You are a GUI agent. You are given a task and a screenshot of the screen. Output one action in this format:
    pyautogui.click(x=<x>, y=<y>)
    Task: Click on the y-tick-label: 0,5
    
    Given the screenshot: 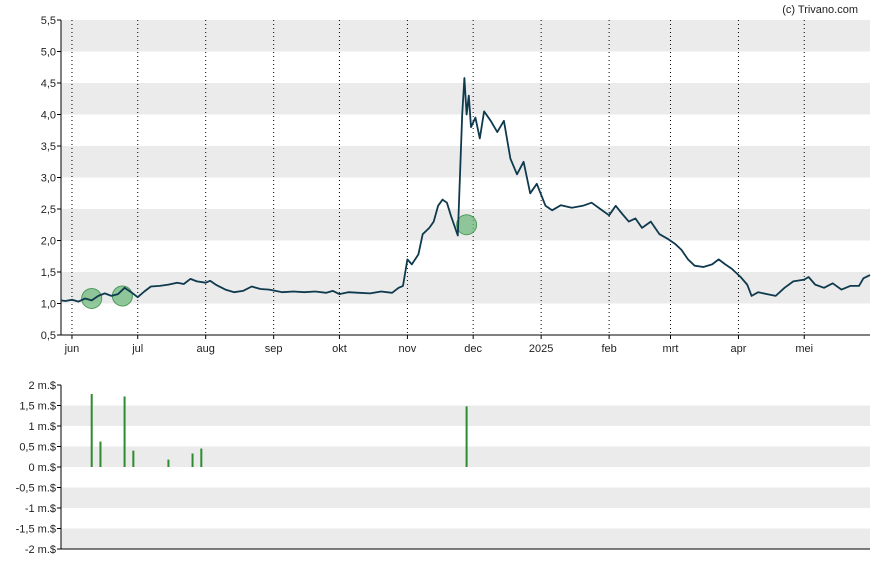 What is the action you would take?
    pyautogui.click(x=48, y=336)
    